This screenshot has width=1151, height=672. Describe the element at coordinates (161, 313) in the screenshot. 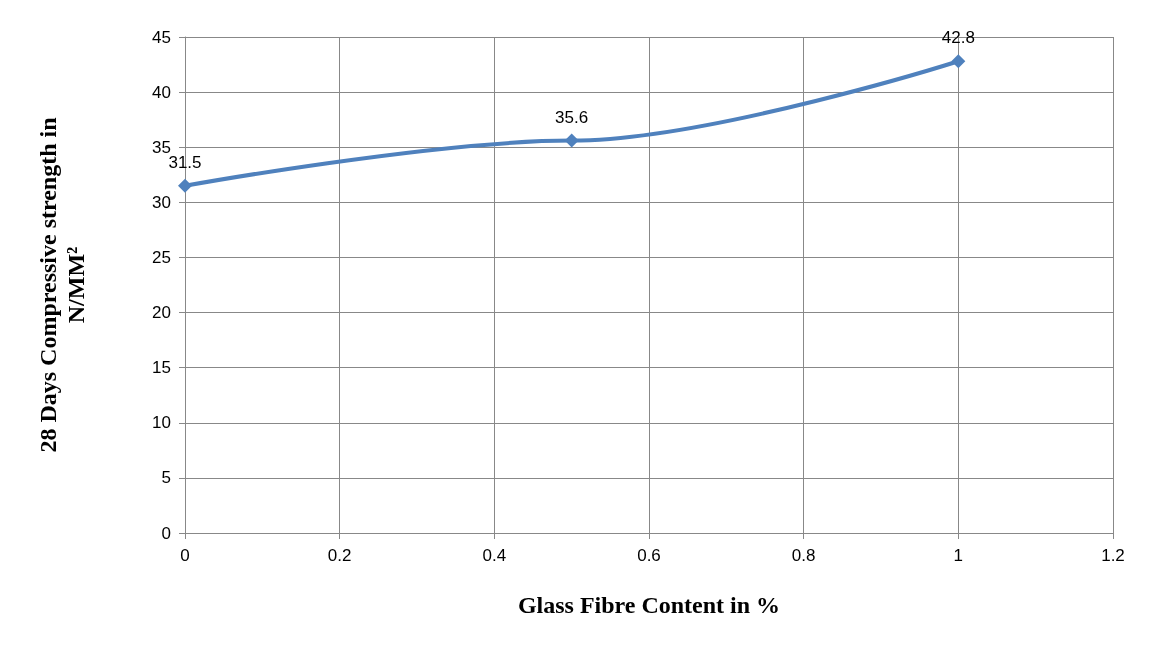

I see `y-tick-label: 20` at that location.